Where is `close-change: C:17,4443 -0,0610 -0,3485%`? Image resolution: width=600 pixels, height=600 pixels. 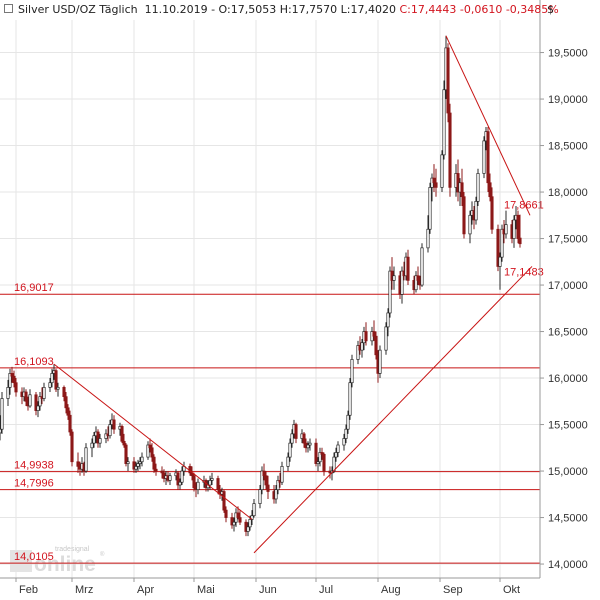 close-change: C:17,4443 -0,0610 -0,3485% is located at coordinates (479, 9).